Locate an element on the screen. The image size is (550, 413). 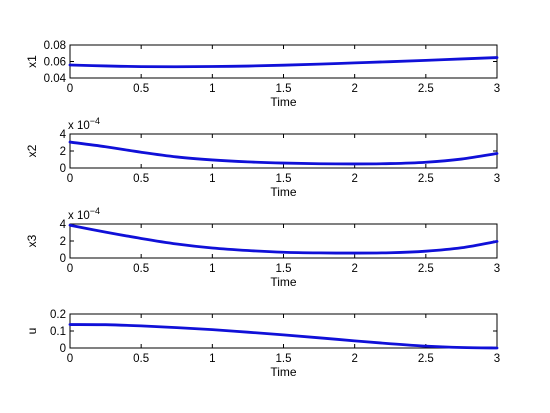
series-line-x3 is located at coordinates (283, 239).